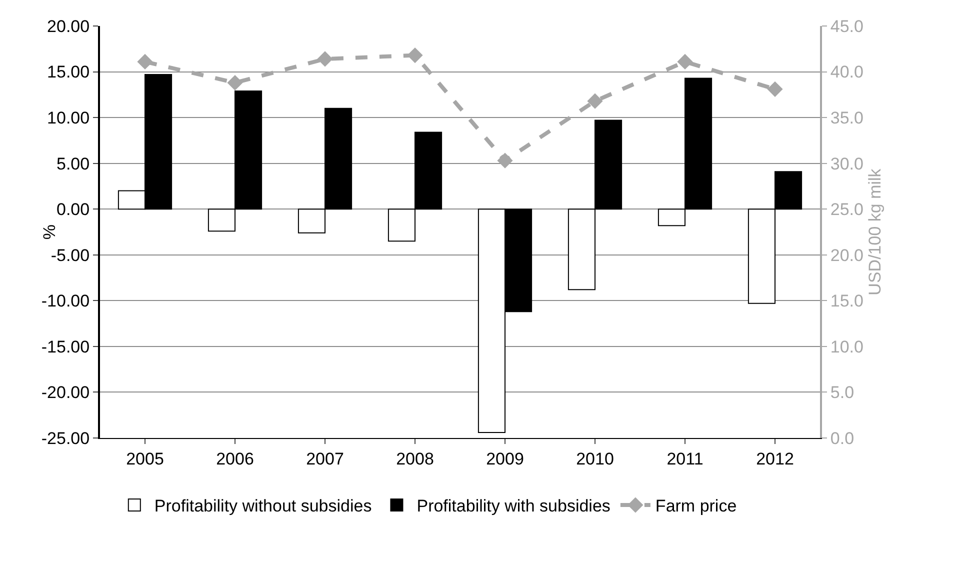  Describe the element at coordinates (847, 346) in the screenshot. I see `y2-tick-label: 10.0` at that location.